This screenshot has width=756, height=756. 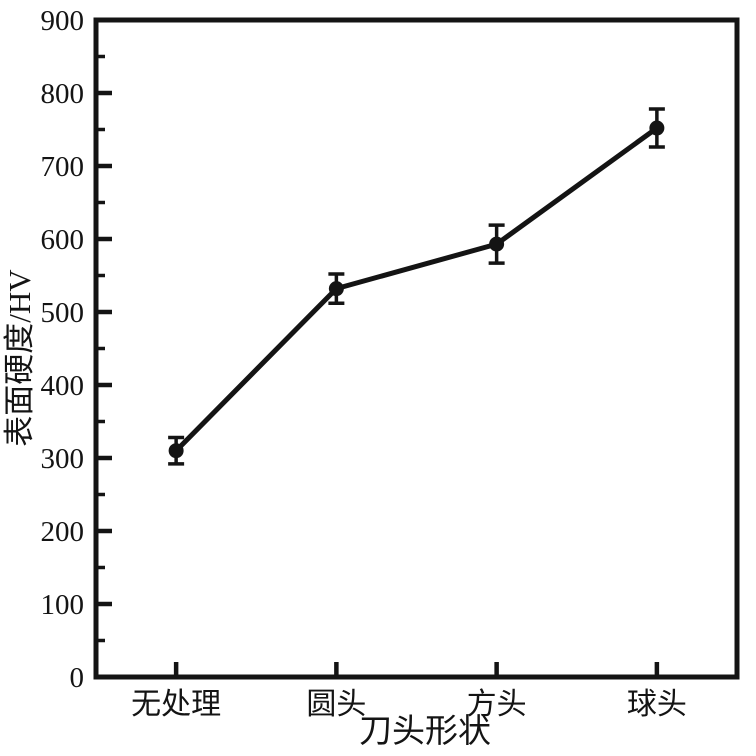 I want to click on y-tick-label: 800, so click(x=63, y=94).